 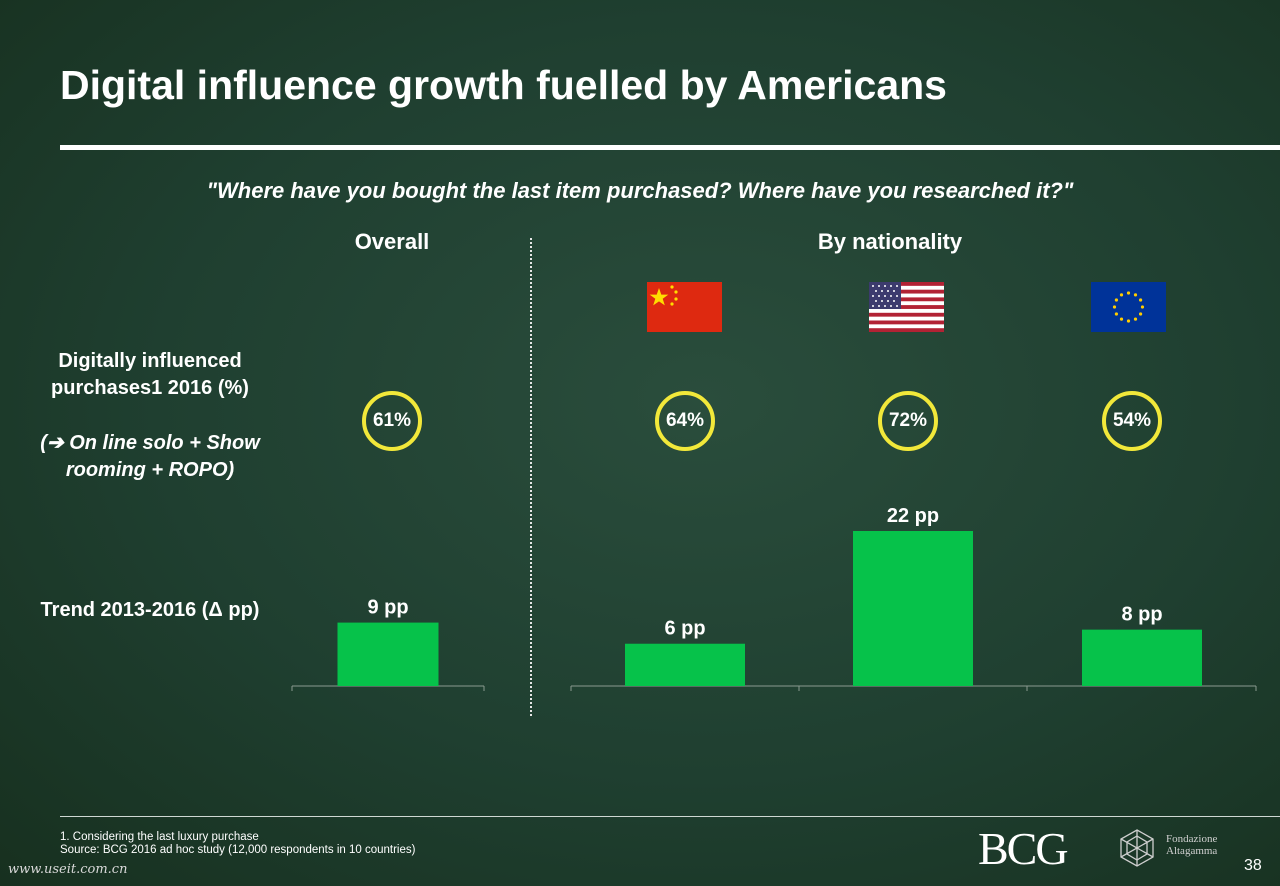 I want to click on watermark: www.useit.com.cn, so click(x=68, y=869).